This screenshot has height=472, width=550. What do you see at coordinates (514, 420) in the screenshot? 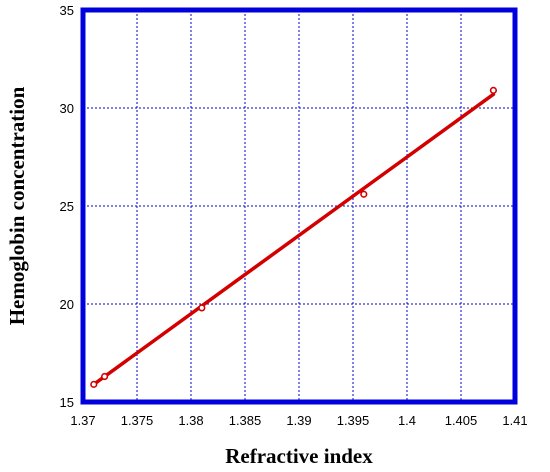
I see `x-tick-label: 1.41` at bounding box center [514, 420].